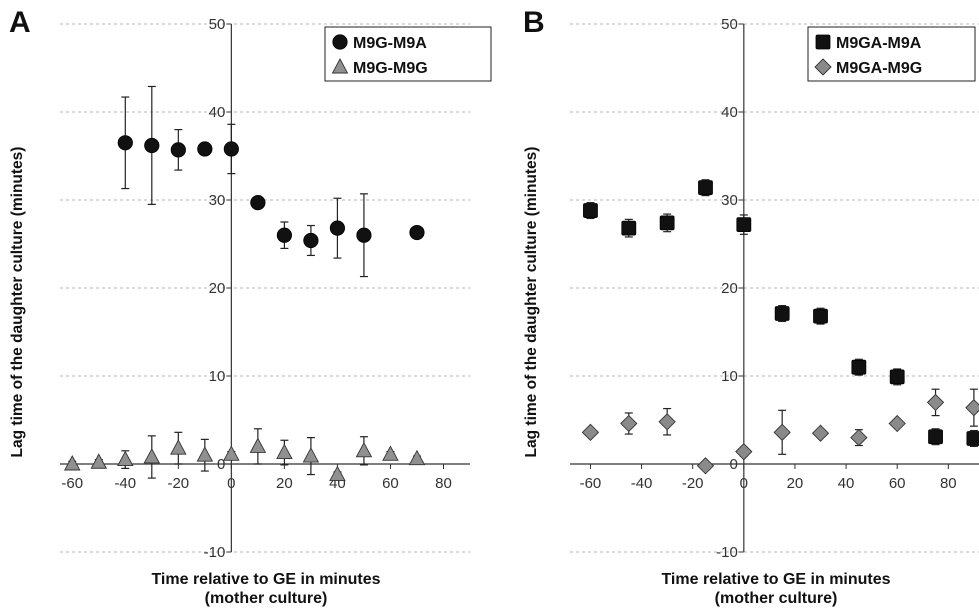 The width and height of the screenshot is (979, 608). Describe the element at coordinates (245, 455) in the screenshot. I see `panel-a-series-m9g-m9g` at that location.